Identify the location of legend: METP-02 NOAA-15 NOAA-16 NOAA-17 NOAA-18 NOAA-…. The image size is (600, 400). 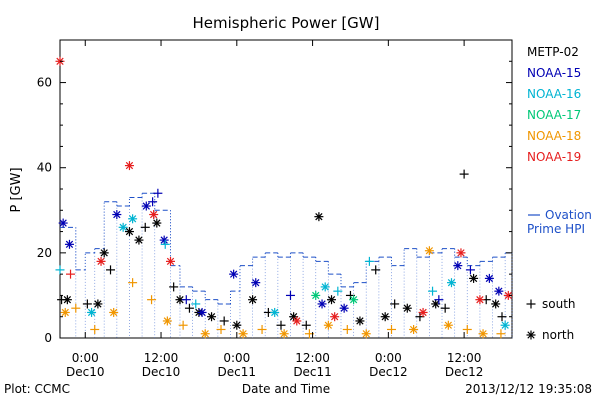
(554, 104).